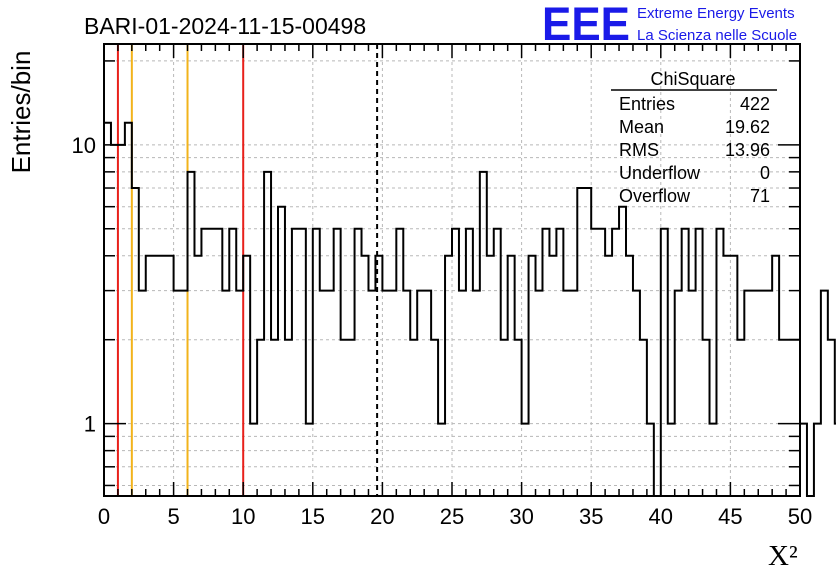  I want to click on stats-value-underflow: 0, so click(765, 173).